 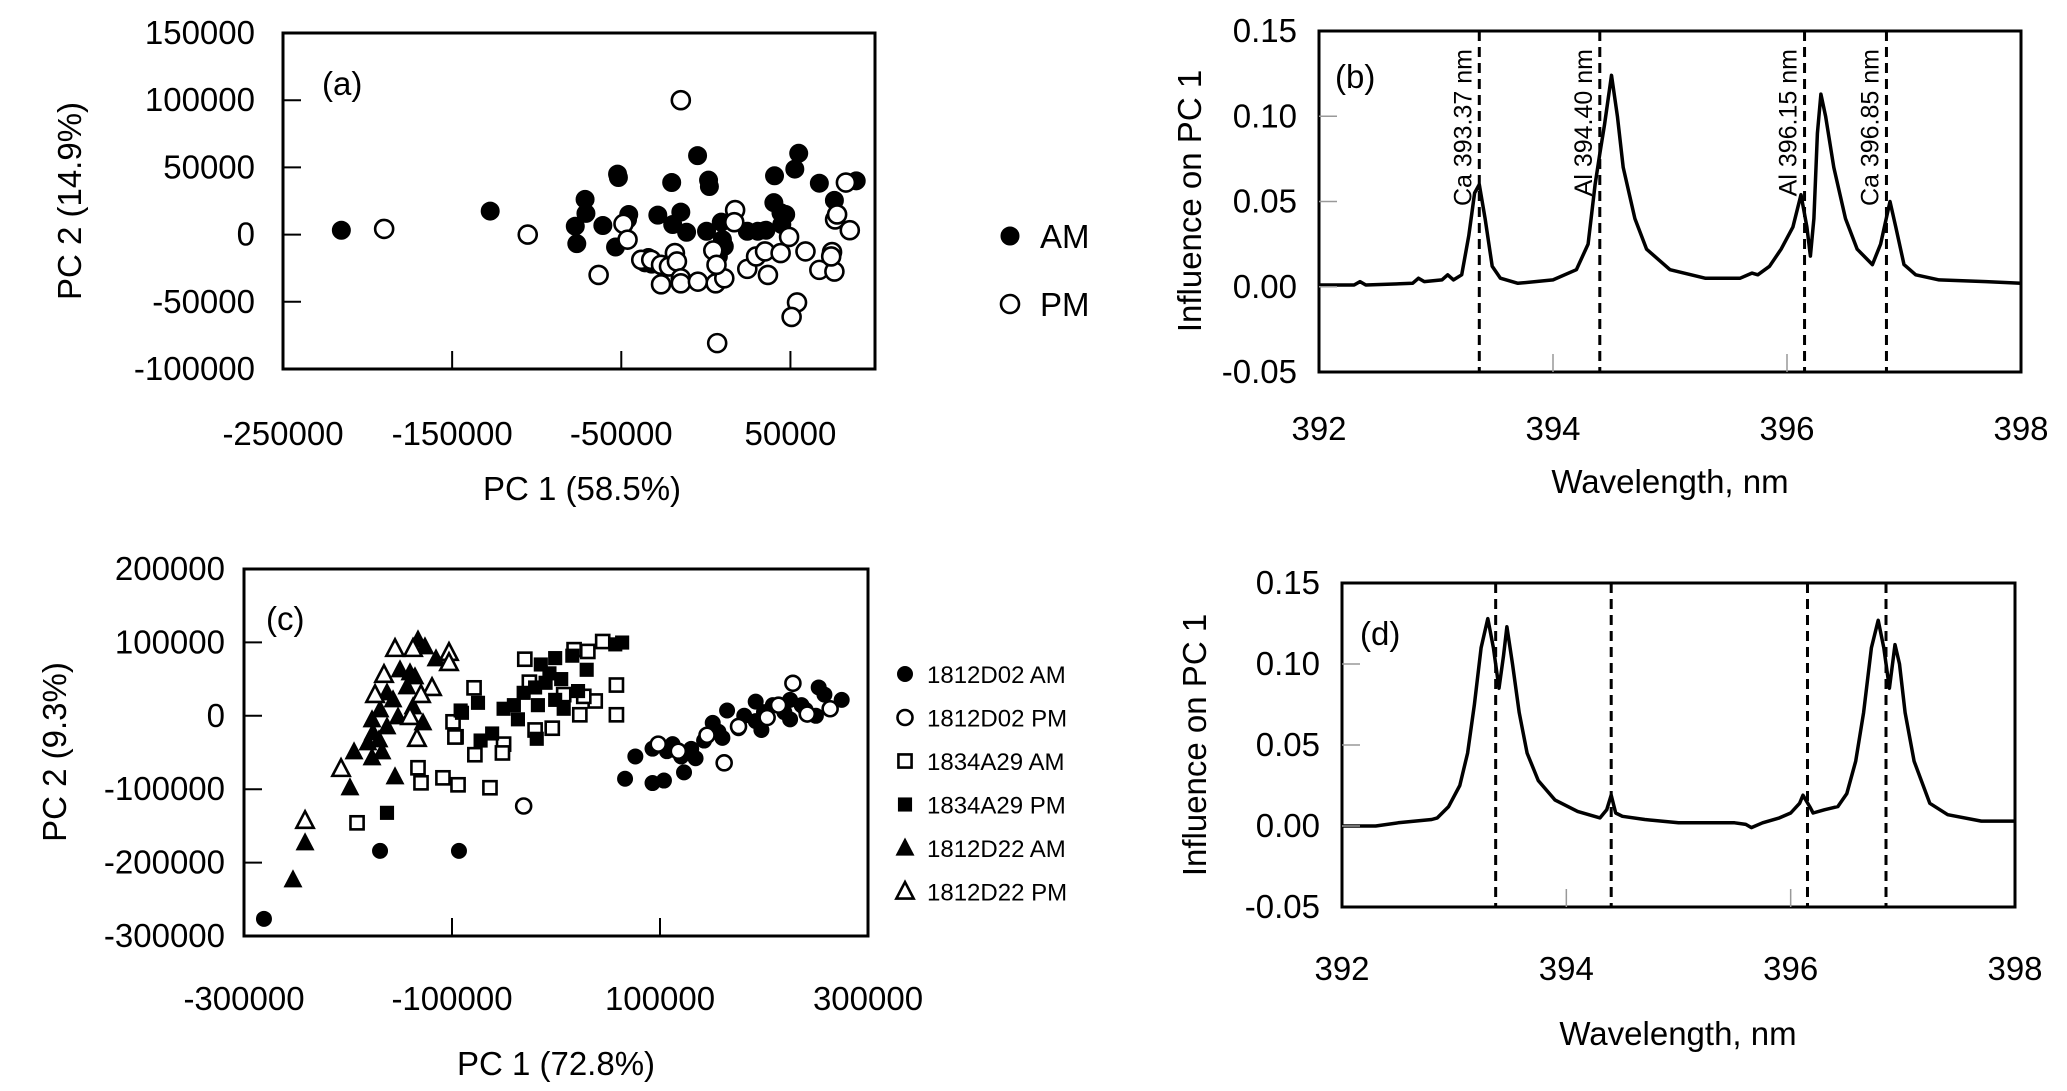 What do you see at coordinates (1678, 723) in the screenshot?
I see `panel-d-marks` at bounding box center [1678, 723].